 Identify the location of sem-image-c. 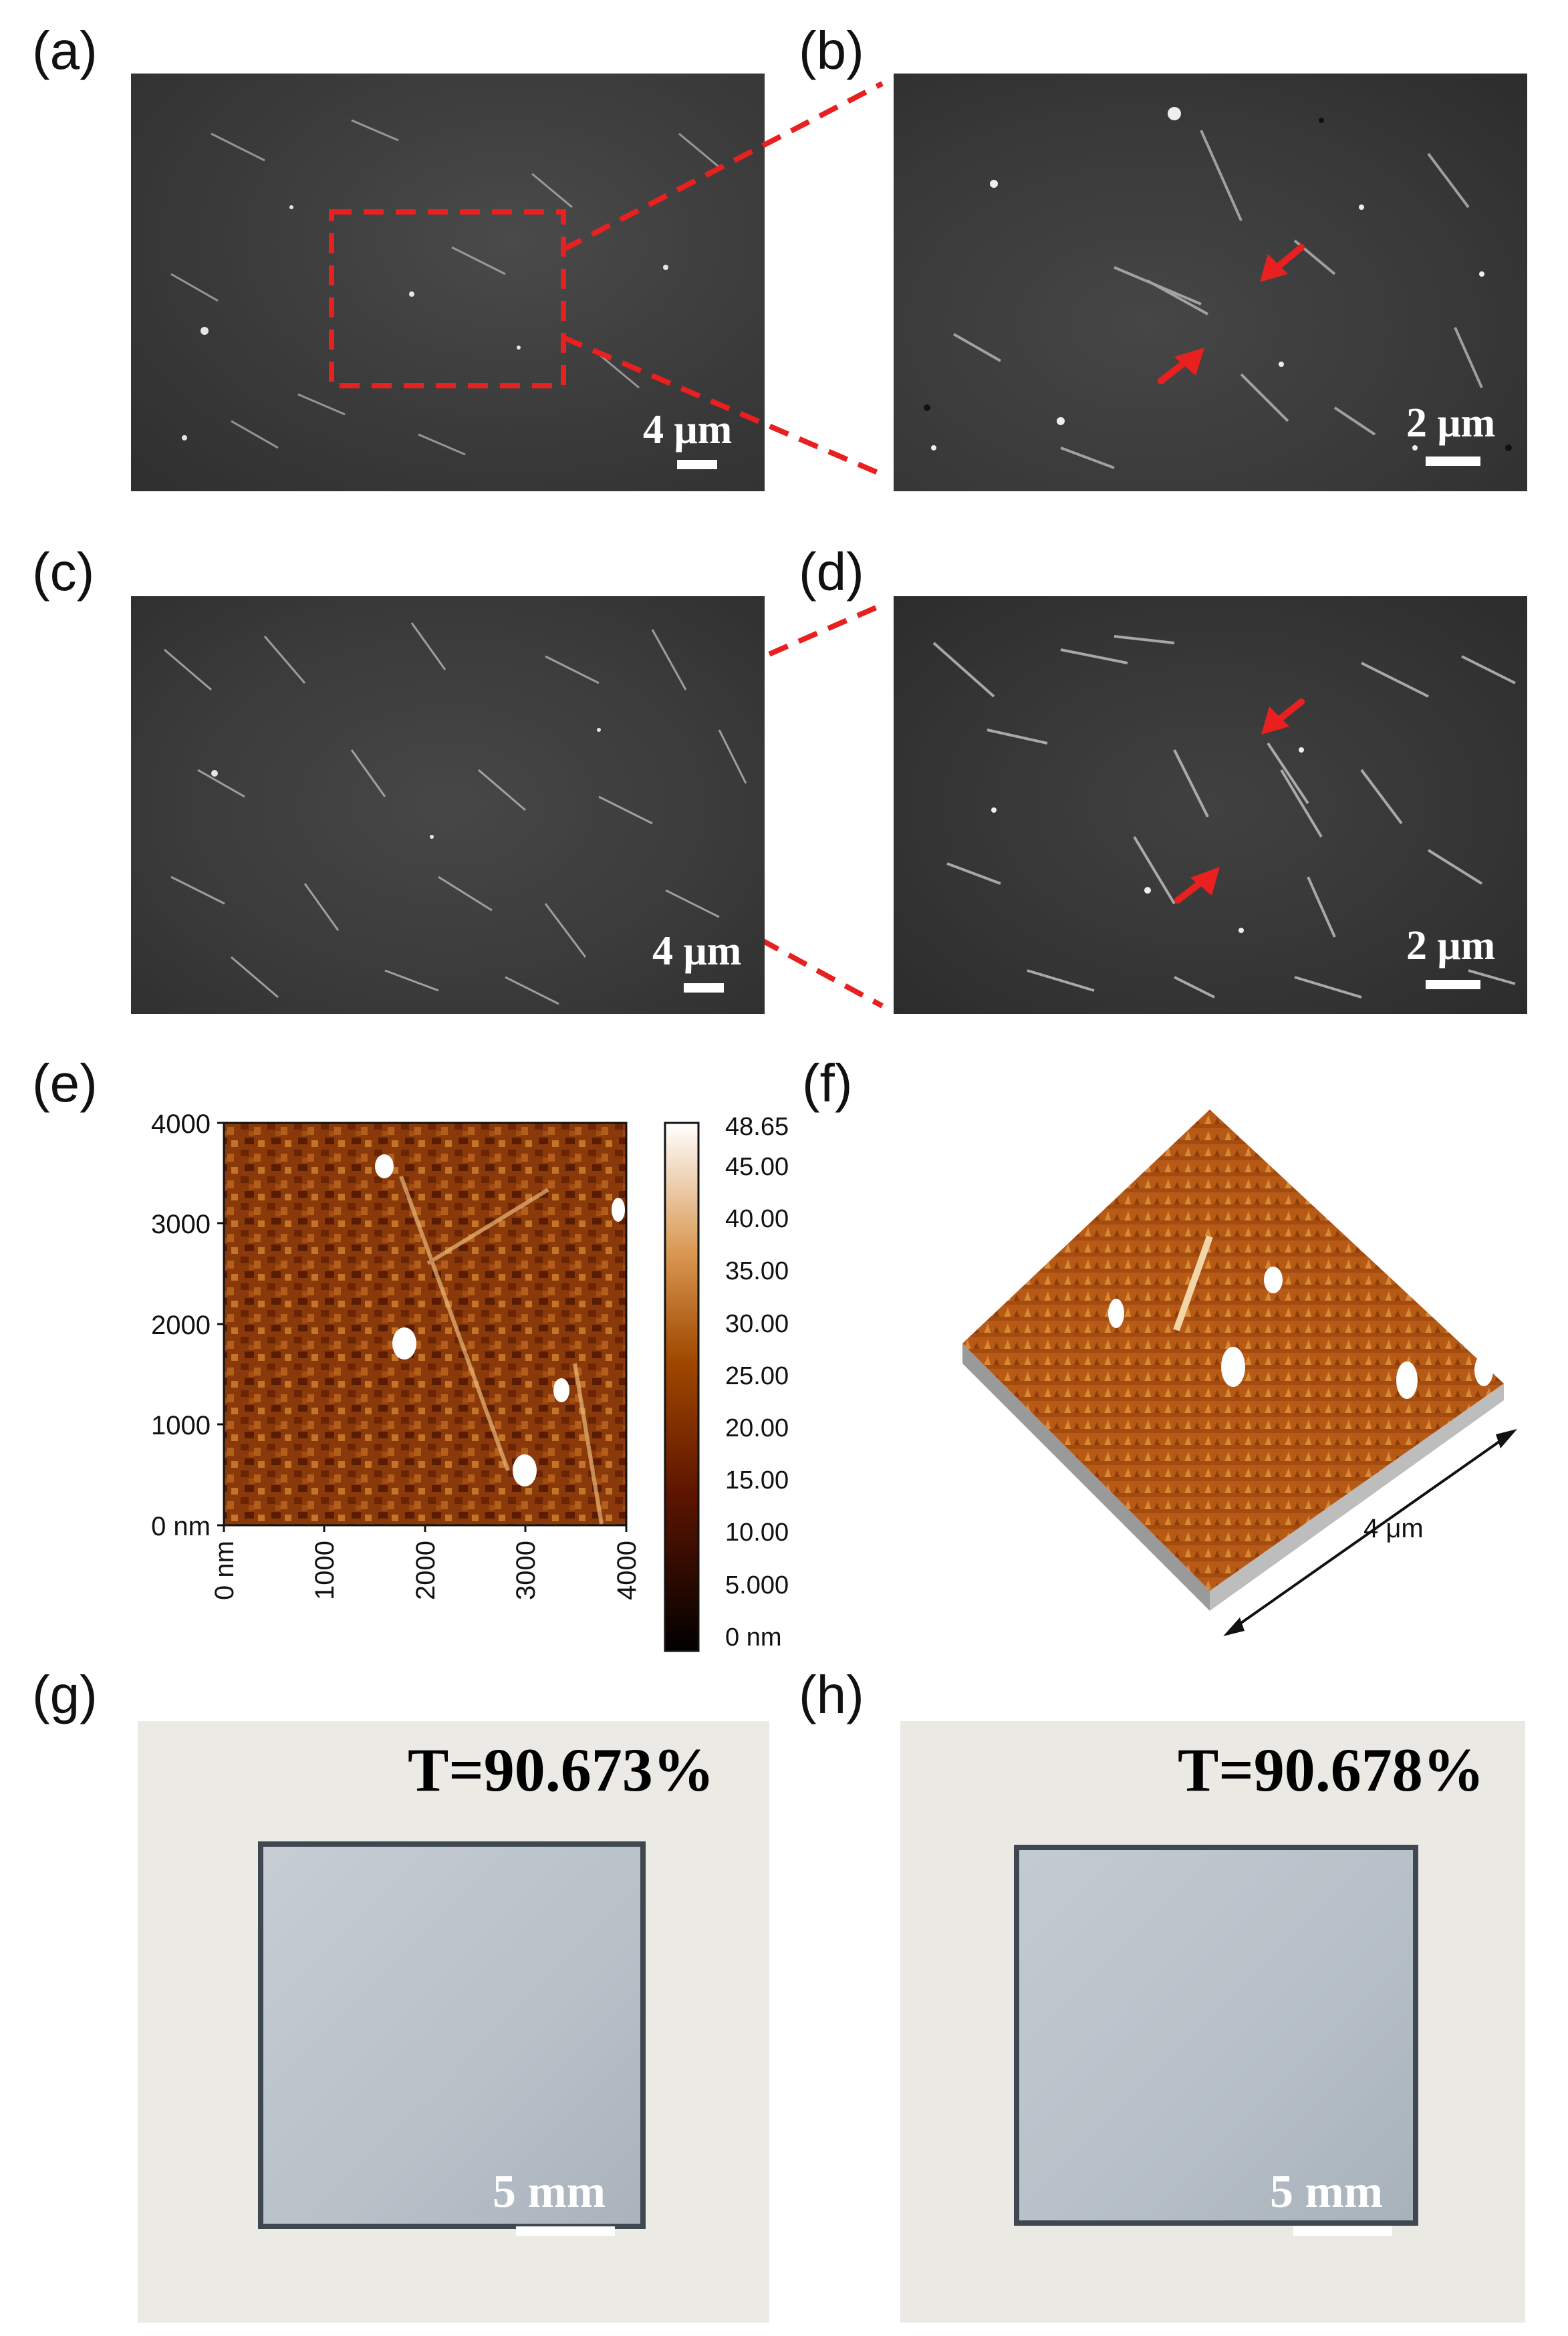
(448, 805).